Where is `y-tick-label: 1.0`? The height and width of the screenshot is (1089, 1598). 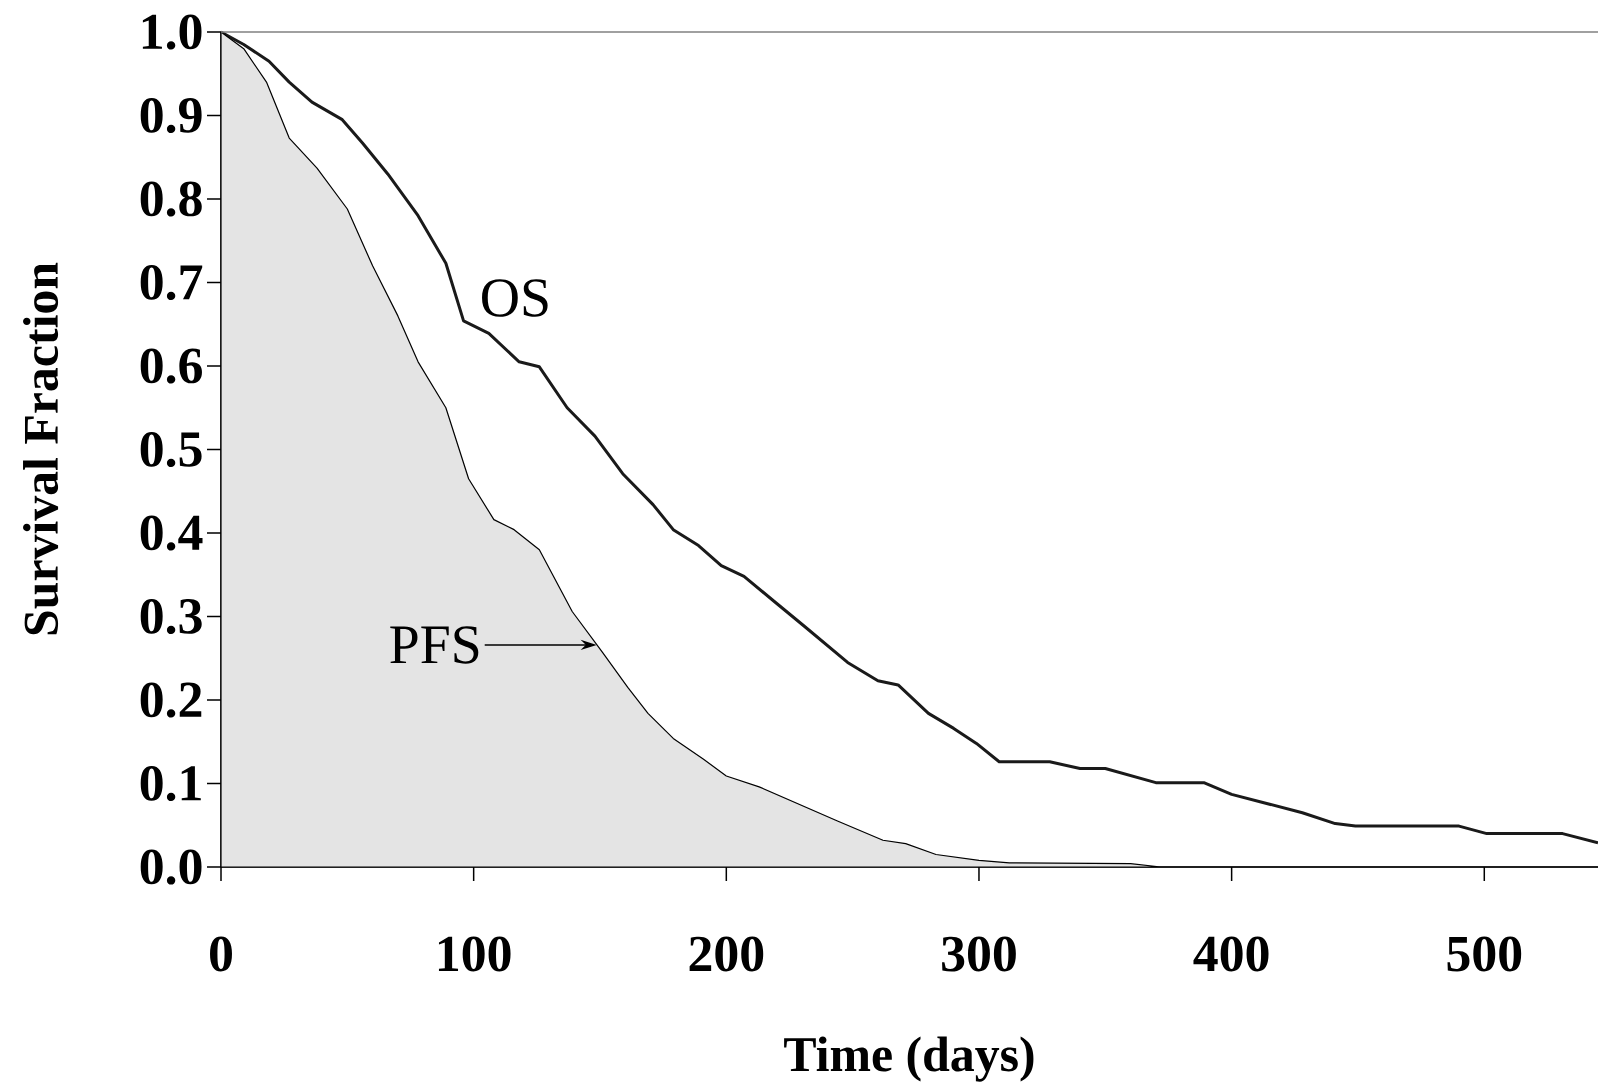 y-tick-label: 1.0 is located at coordinates (172, 32).